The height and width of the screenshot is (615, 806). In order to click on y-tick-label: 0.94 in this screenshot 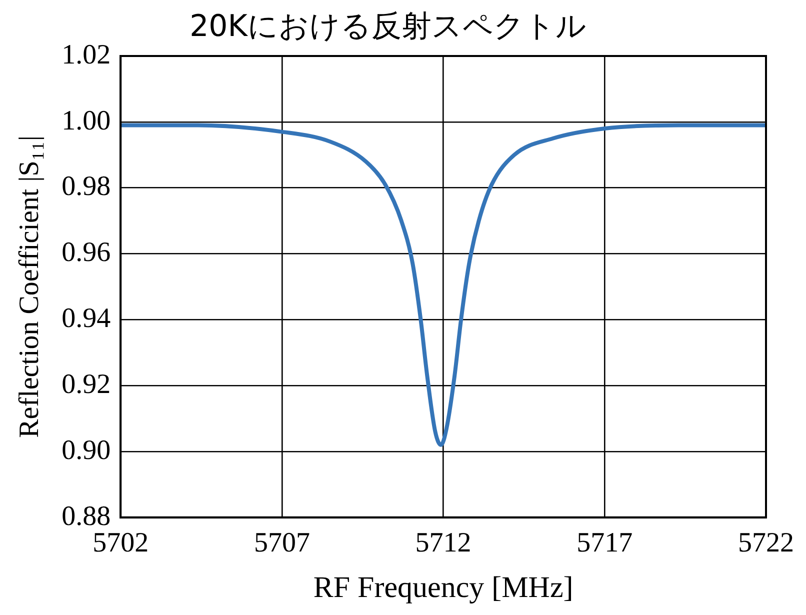, I will do `click(86, 318)`.